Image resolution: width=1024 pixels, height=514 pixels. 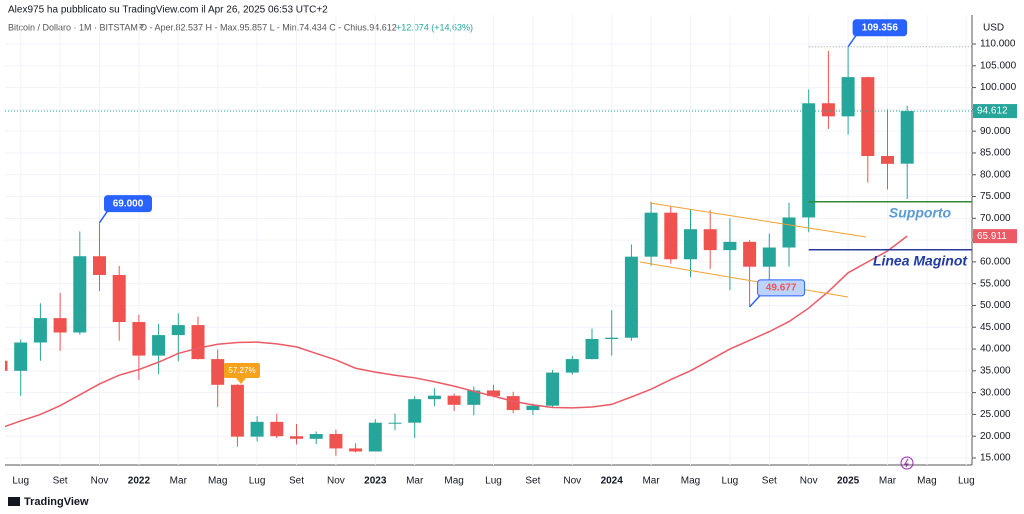 I want to click on y-tick-label: 75.000, so click(x=995, y=196).